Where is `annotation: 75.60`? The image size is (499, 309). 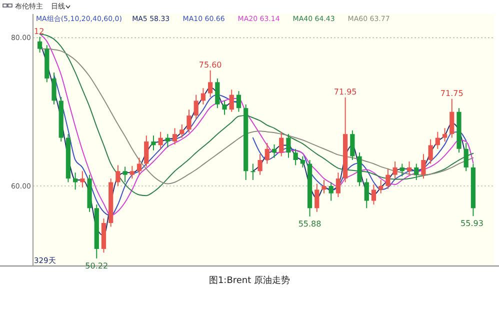 annotation: 75.60 is located at coordinates (210, 65).